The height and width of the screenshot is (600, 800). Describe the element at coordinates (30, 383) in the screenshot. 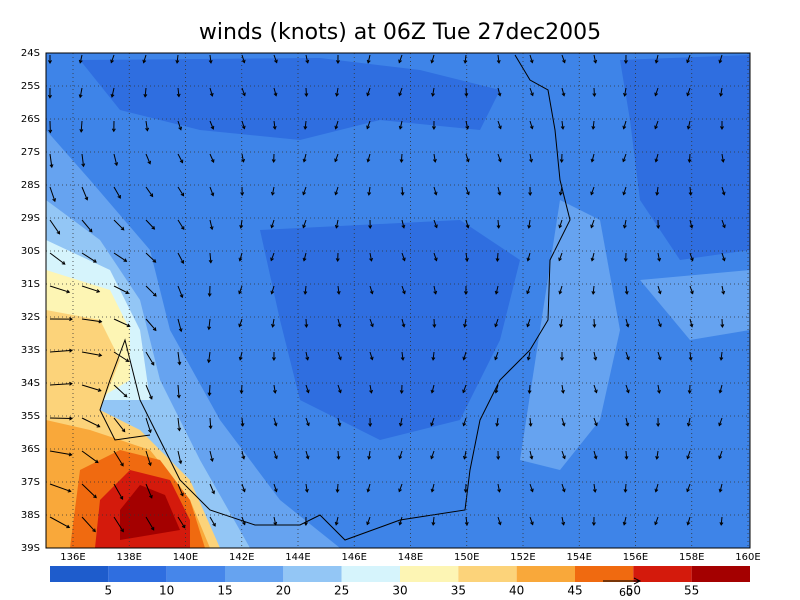

I see `lat-label: 34S` at that location.